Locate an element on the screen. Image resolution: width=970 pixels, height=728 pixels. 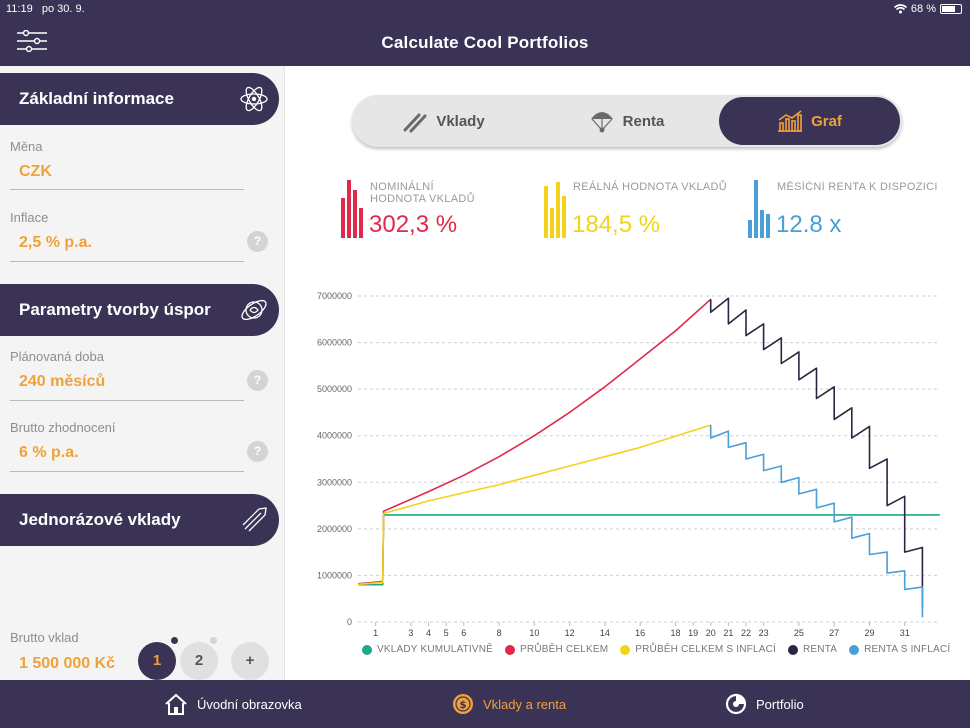
tab-home-label: Úvodní obrazovka is located at coordinates (249, 704).